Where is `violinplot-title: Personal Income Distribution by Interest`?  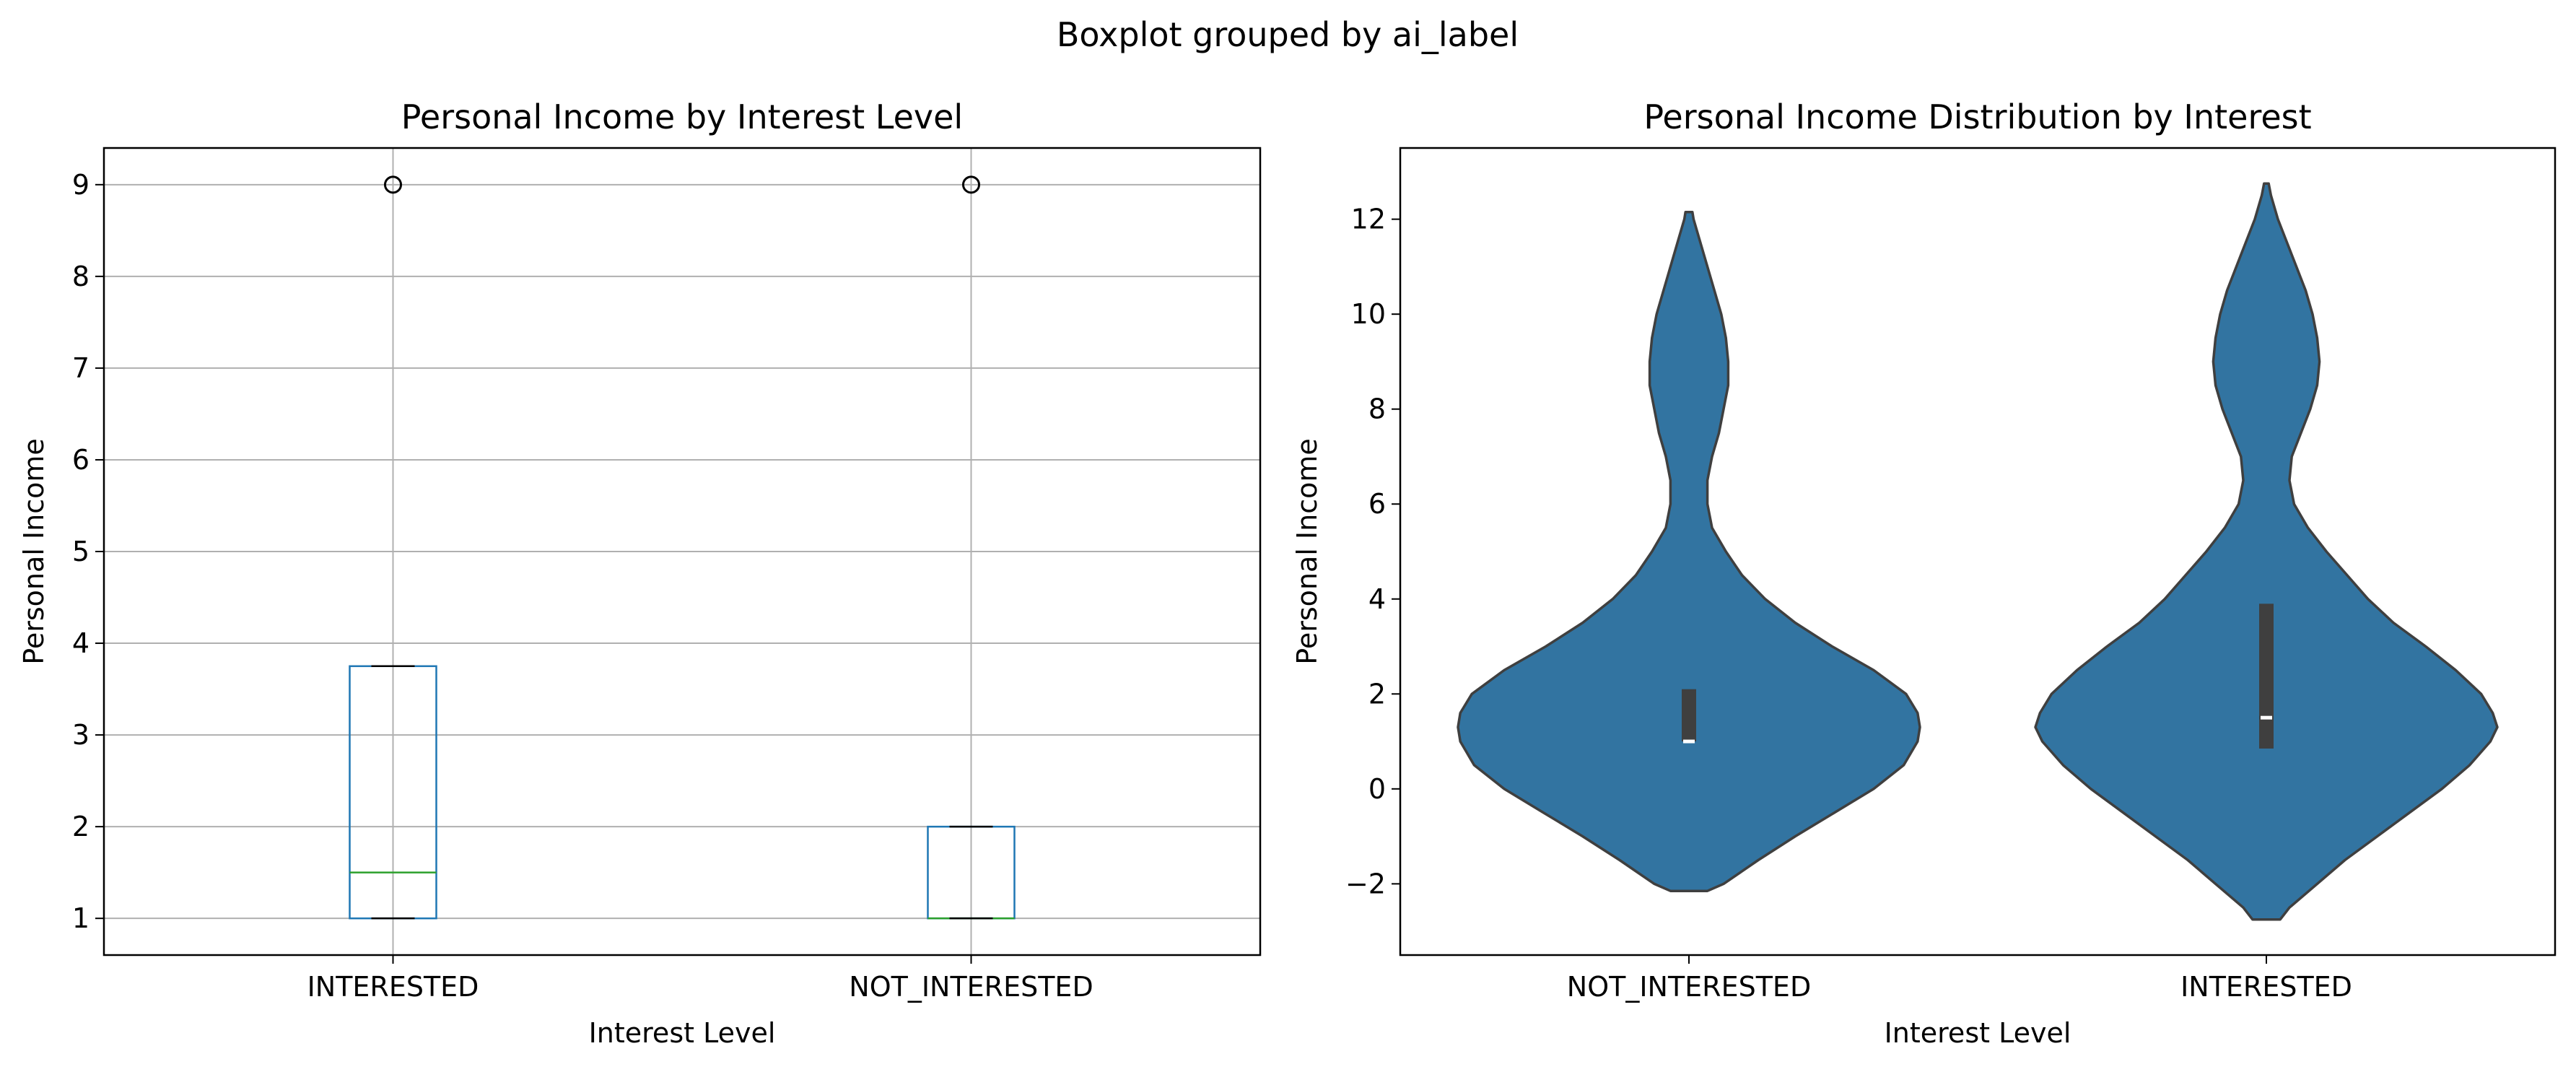
violinplot-title: Personal Income Distribution by Interest is located at coordinates (1977, 116).